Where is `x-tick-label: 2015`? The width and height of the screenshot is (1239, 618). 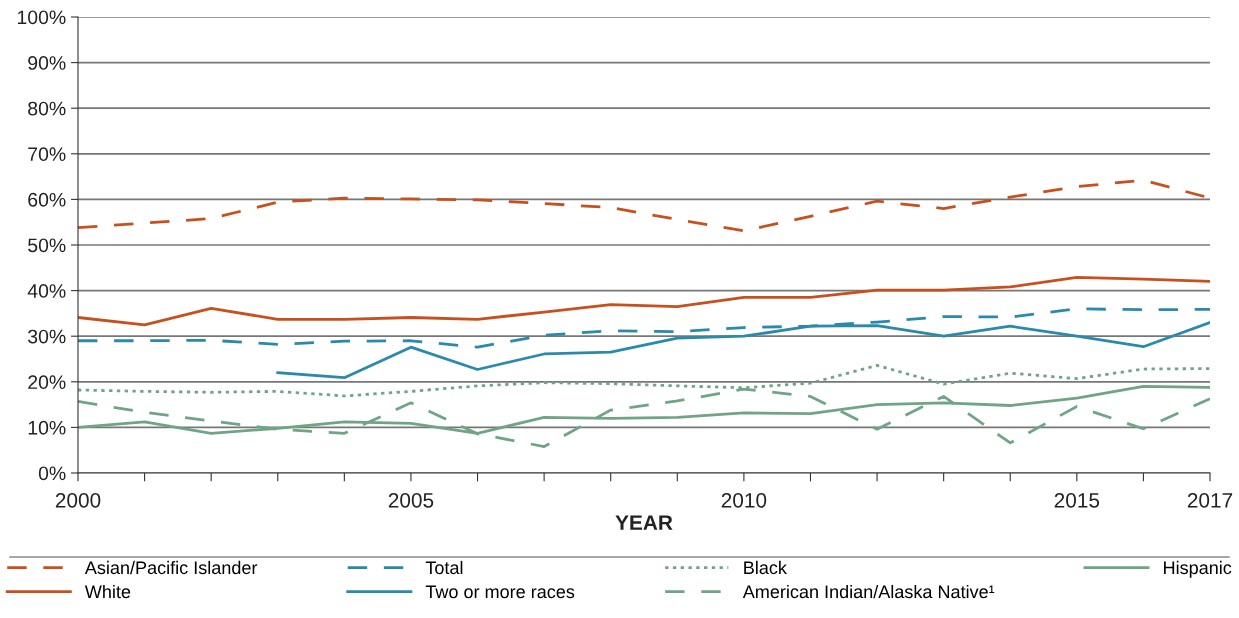 x-tick-label: 2015 is located at coordinates (1077, 500).